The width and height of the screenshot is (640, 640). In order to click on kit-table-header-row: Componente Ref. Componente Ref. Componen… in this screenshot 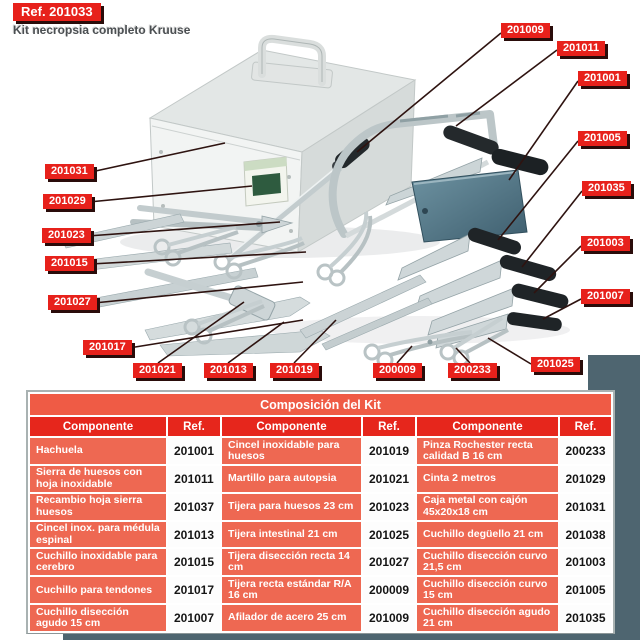, I will do `click(320, 426)`.